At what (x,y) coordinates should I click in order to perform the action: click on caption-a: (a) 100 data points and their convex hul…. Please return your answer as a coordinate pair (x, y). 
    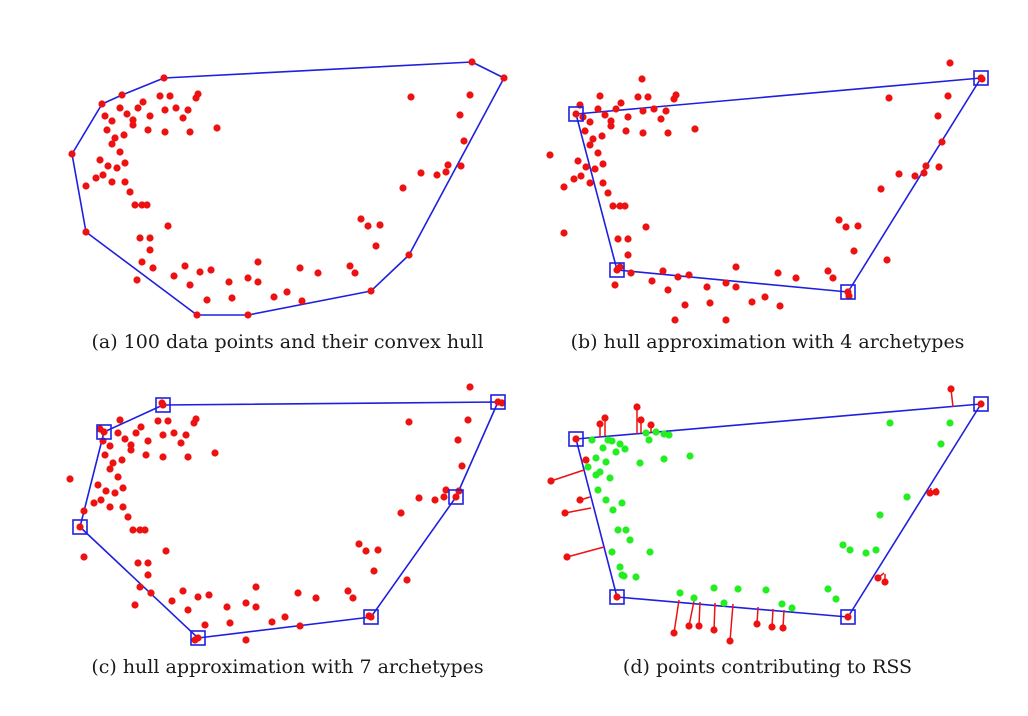
    Looking at the image, I should click on (287, 342).